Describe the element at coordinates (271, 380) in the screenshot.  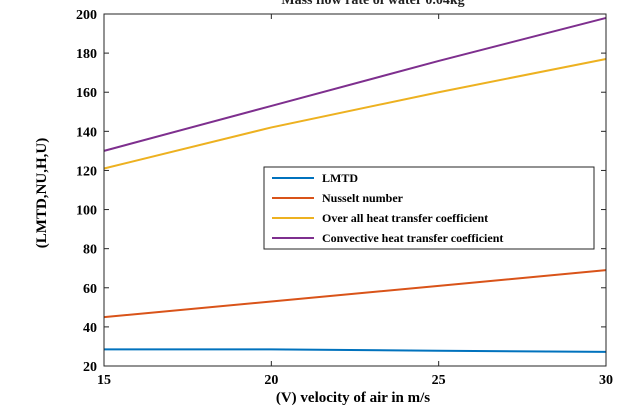
I see `x-tick-label: 20` at that location.